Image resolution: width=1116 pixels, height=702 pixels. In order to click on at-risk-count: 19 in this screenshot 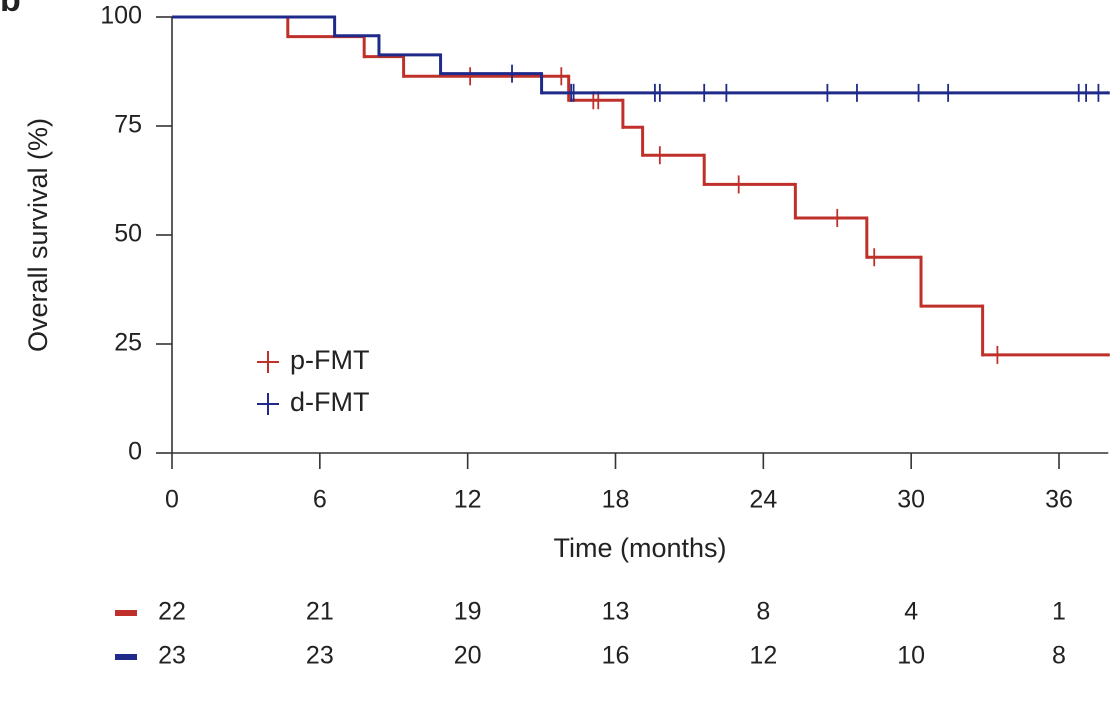, I will do `click(468, 612)`.